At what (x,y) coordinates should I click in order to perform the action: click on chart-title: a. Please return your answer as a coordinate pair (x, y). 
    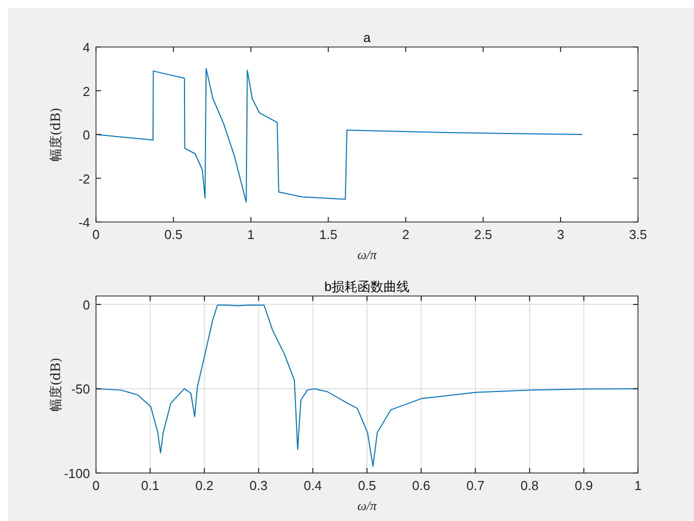
    Looking at the image, I should click on (367, 37).